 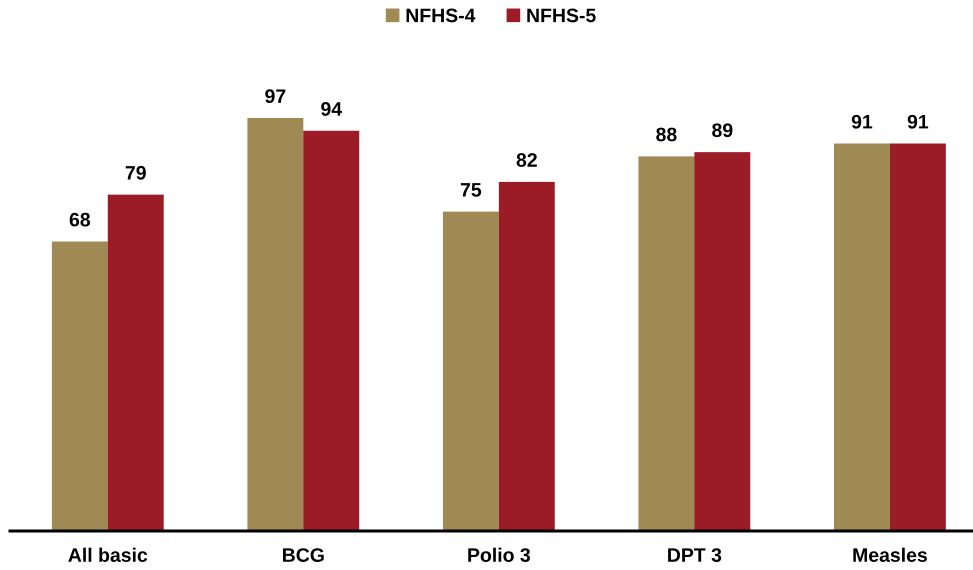 I want to click on x-tick-label: Polio 3, so click(x=499, y=555).